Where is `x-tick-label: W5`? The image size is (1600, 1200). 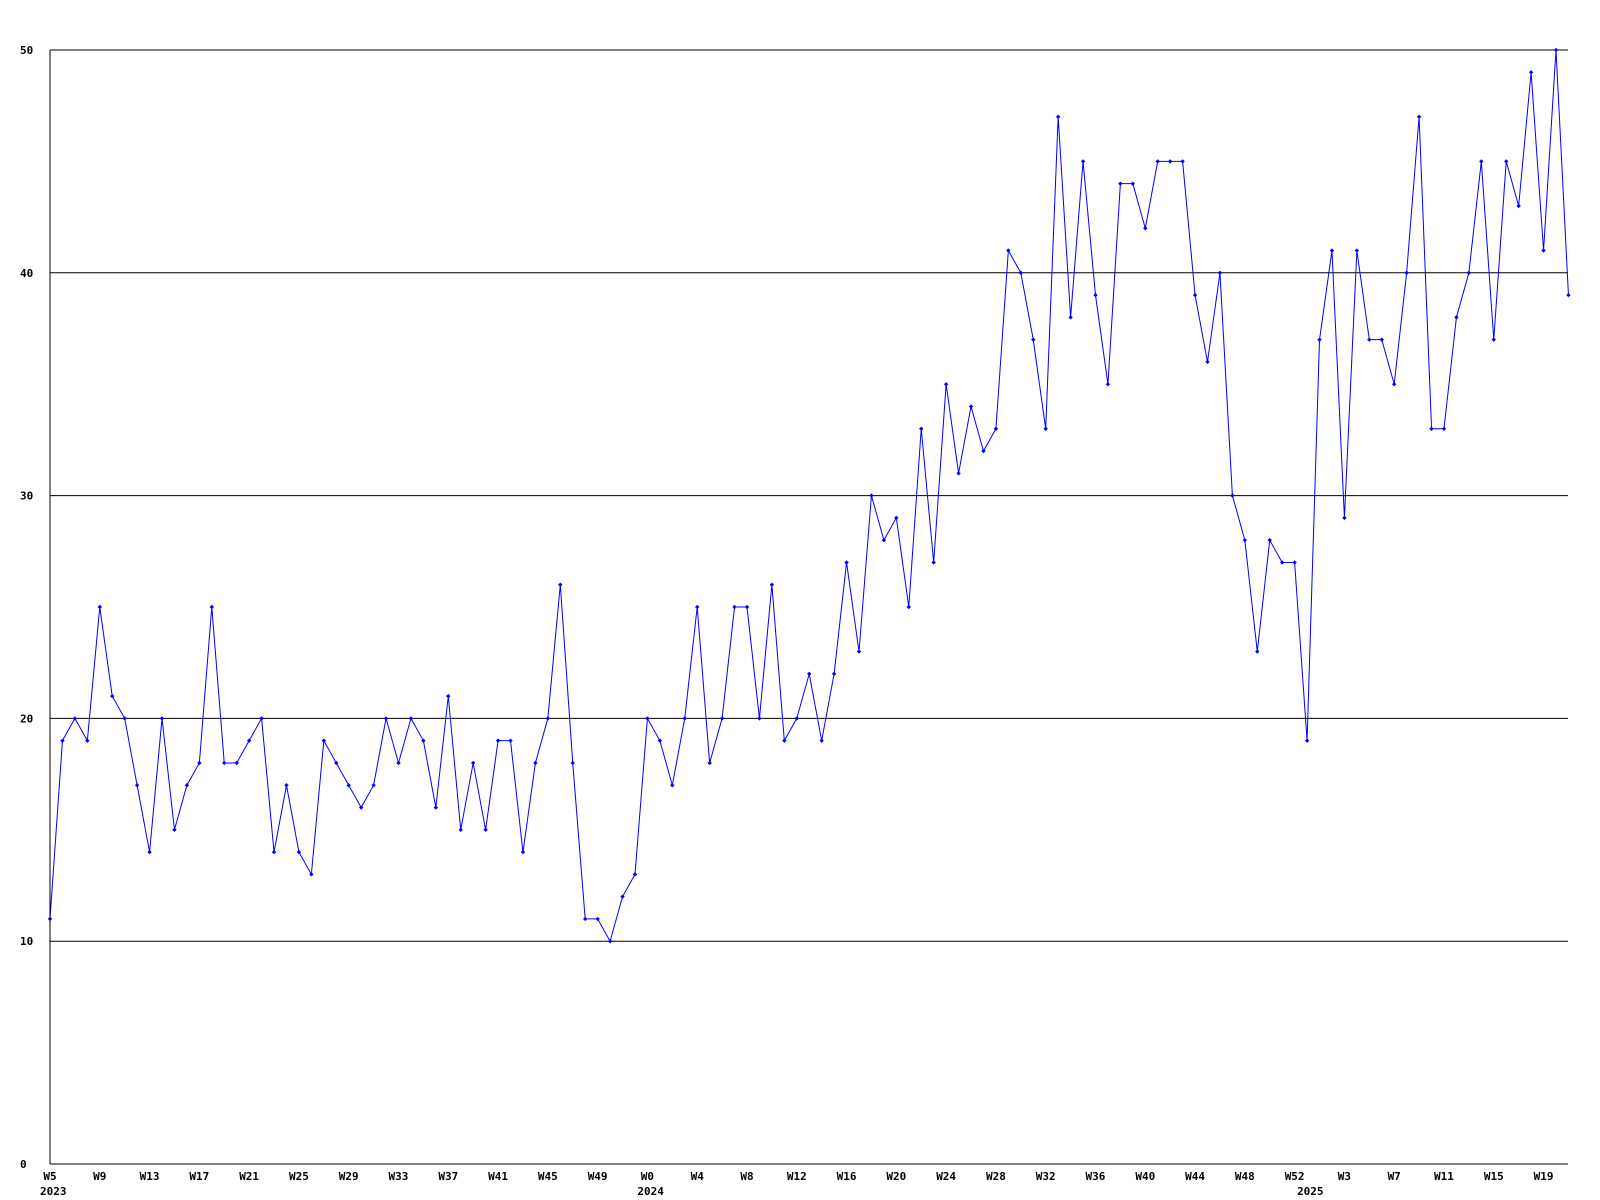
x-tick-label: W5 is located at coordinates (49, 1176).